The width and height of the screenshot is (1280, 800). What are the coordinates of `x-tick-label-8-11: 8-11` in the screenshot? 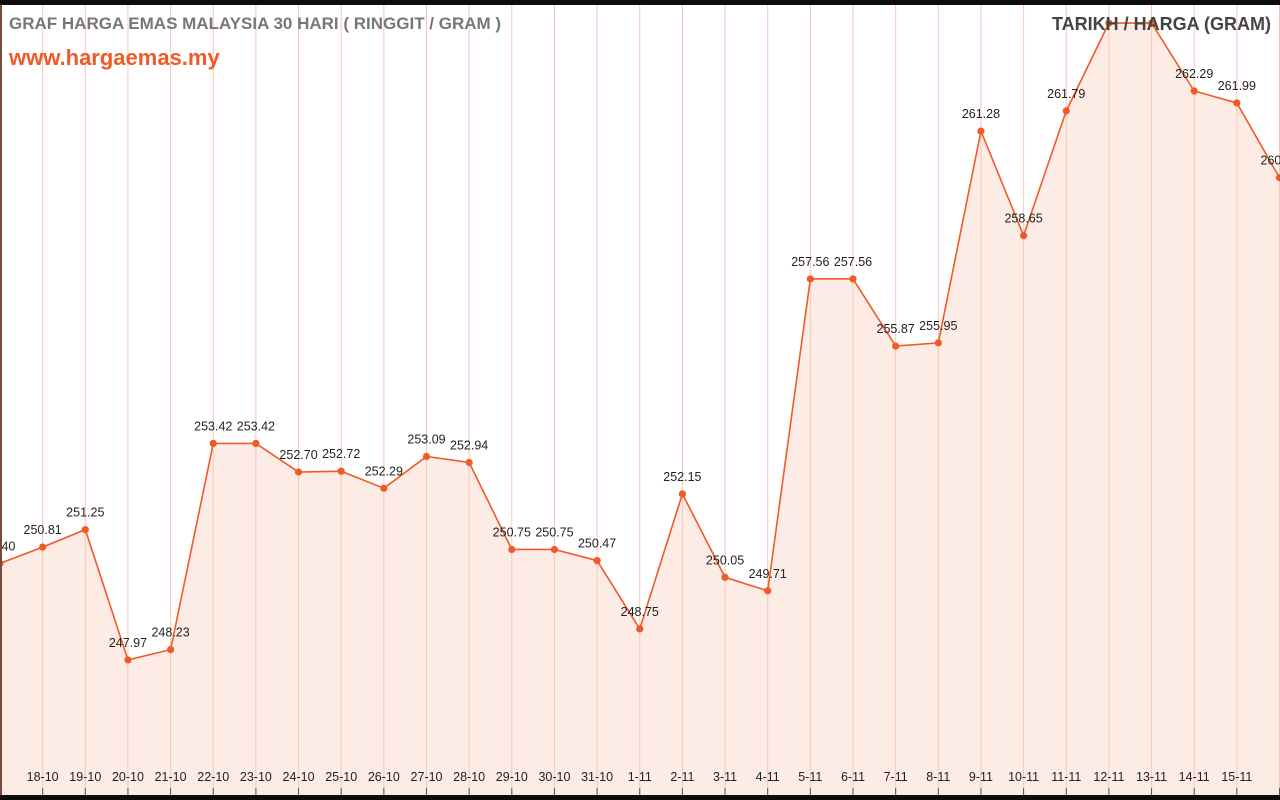 It's located at (938, 777).